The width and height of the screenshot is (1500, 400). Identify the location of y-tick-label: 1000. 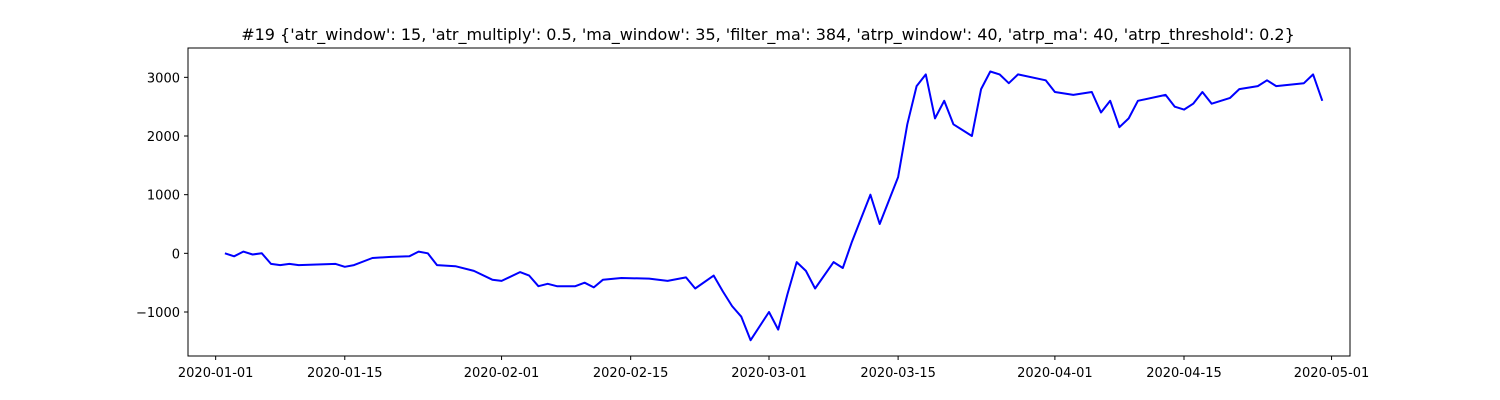
(163, 196).